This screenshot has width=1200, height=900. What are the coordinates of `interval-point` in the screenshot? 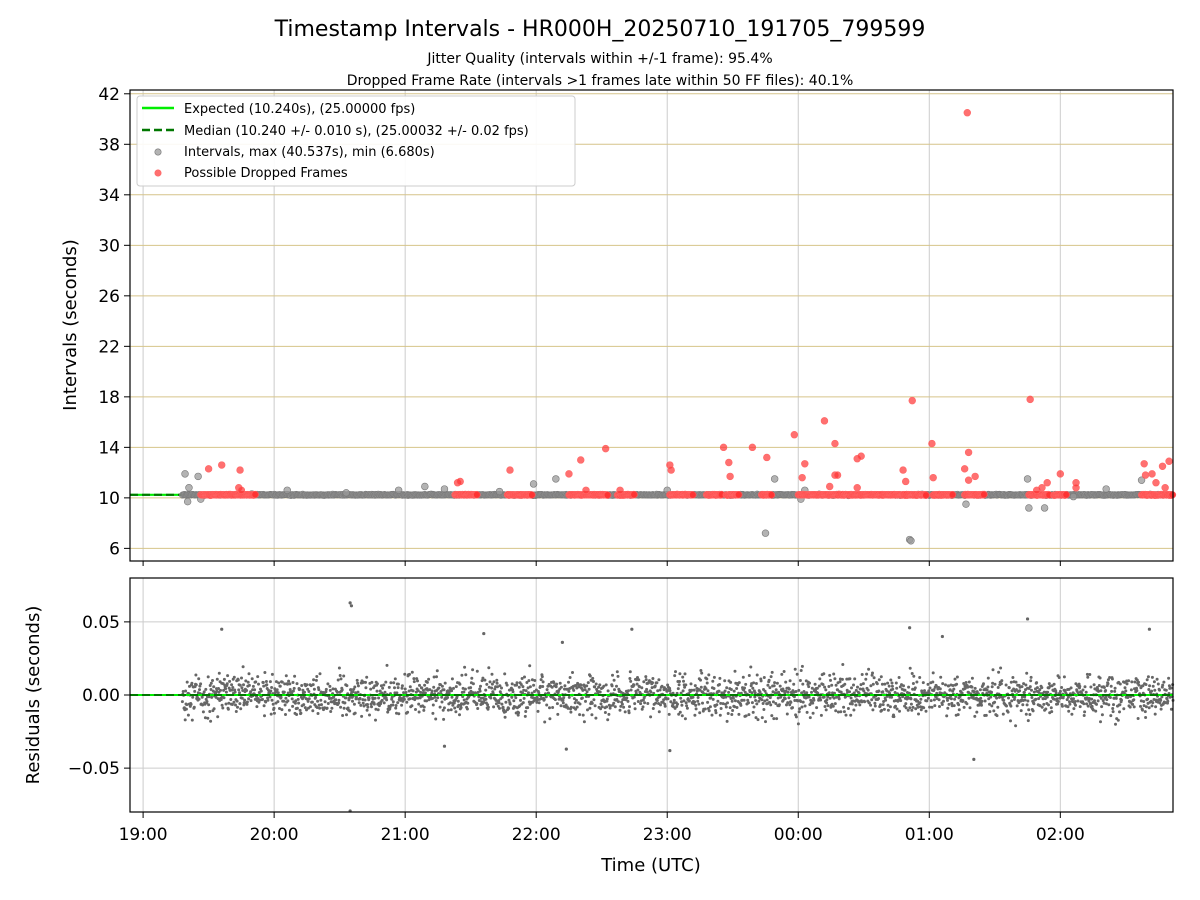 It's located at (189, 488).